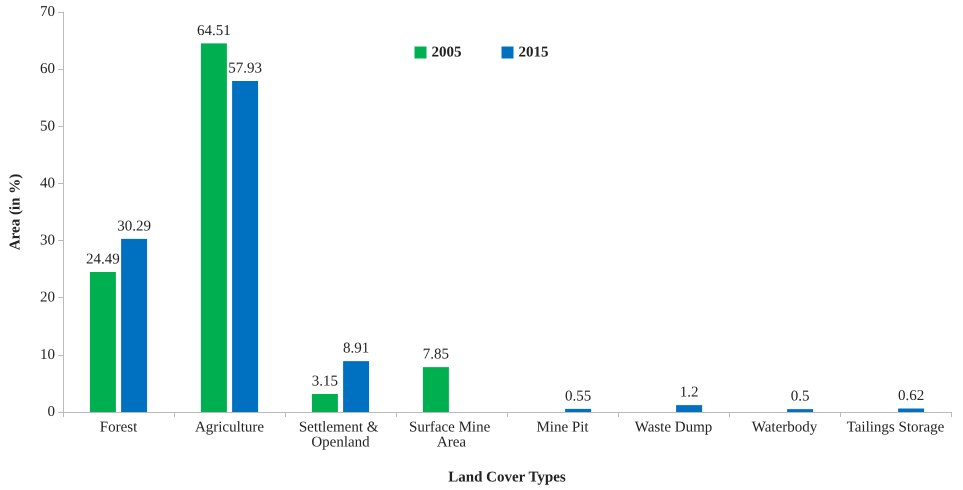 The width and height of the screenshot is (963, 490). Describe the element at coordinates (103, 260) in the screenshot. I see `data-label: 24.49` at that location.